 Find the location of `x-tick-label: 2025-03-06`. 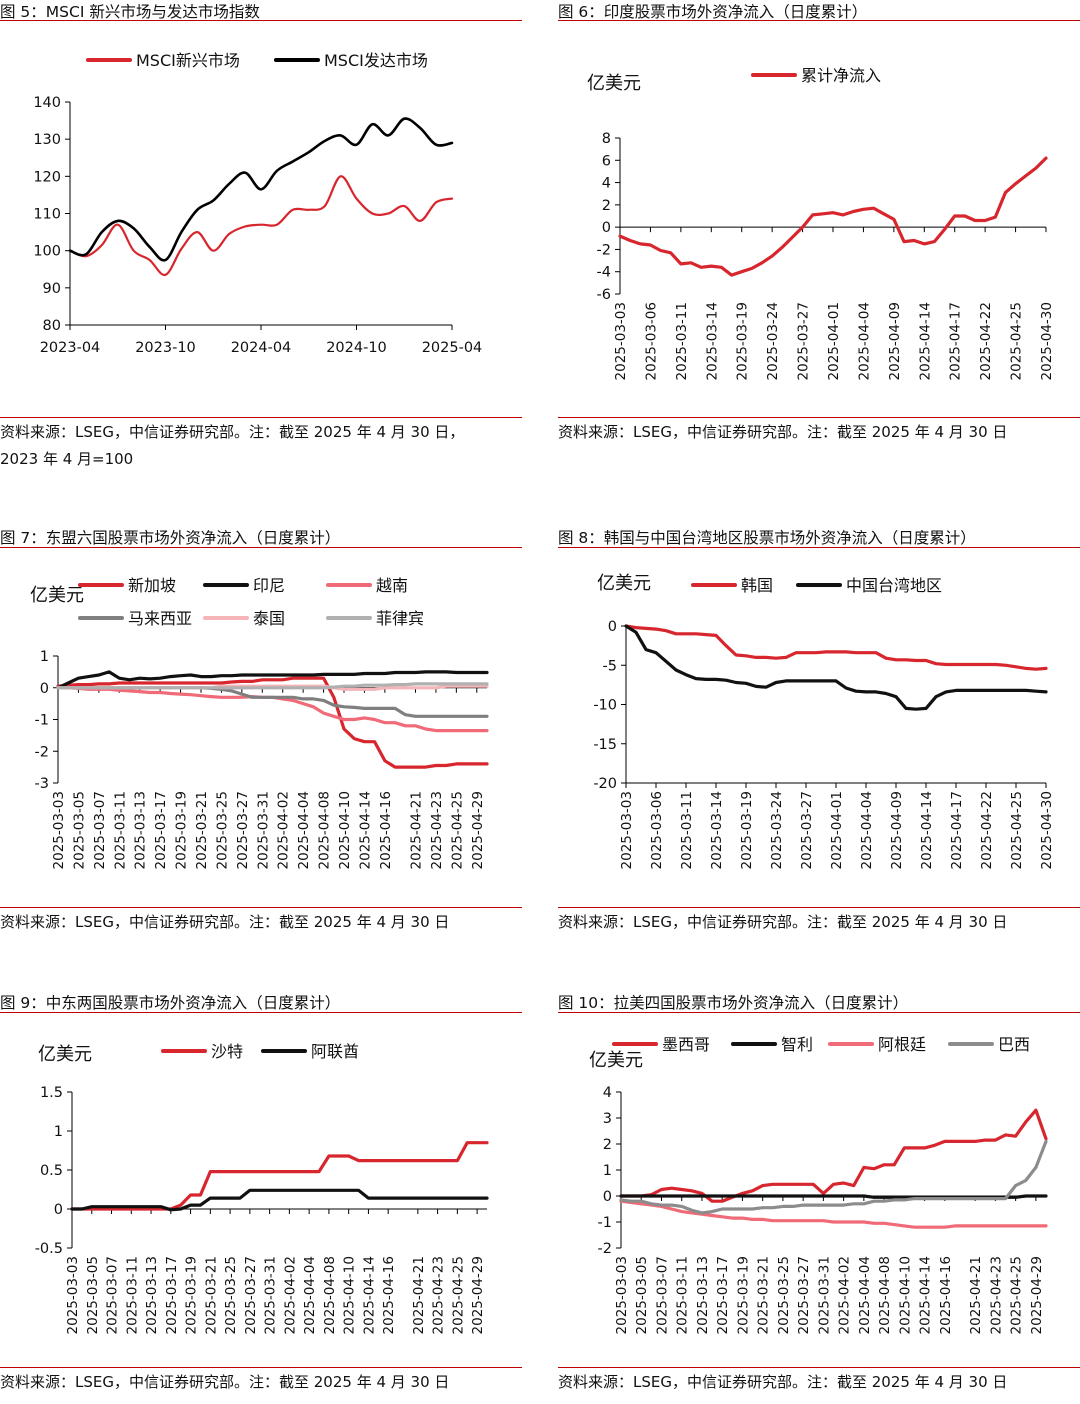

x-tick-label: 2025-03-06 is located at coordinates (657, 830).